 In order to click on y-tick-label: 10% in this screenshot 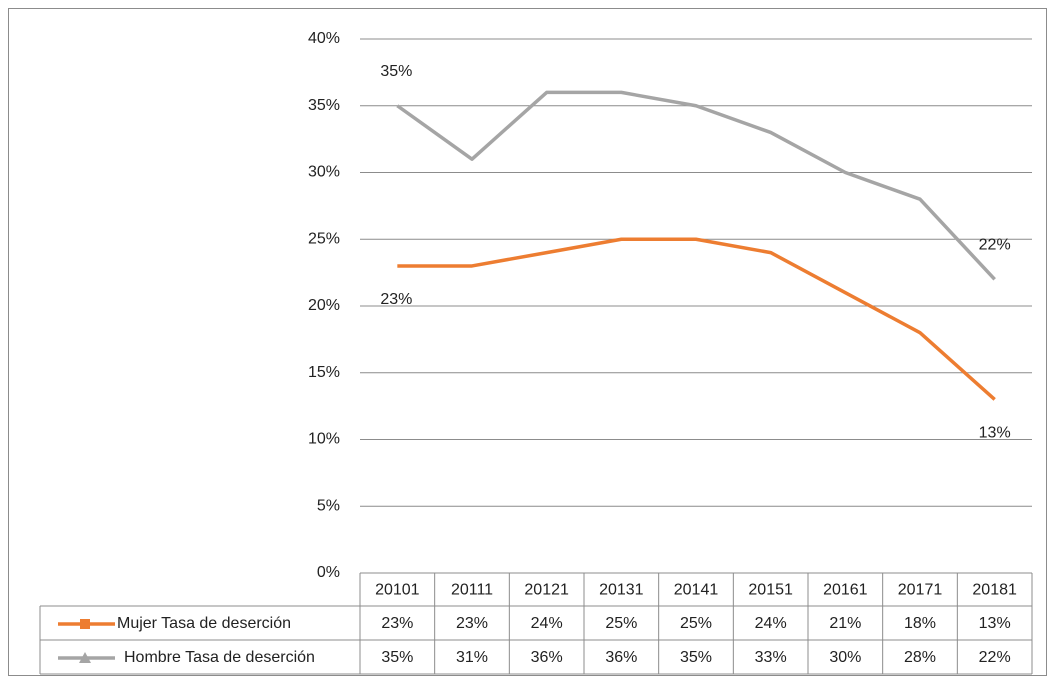, I will do `click(324, 439)`.